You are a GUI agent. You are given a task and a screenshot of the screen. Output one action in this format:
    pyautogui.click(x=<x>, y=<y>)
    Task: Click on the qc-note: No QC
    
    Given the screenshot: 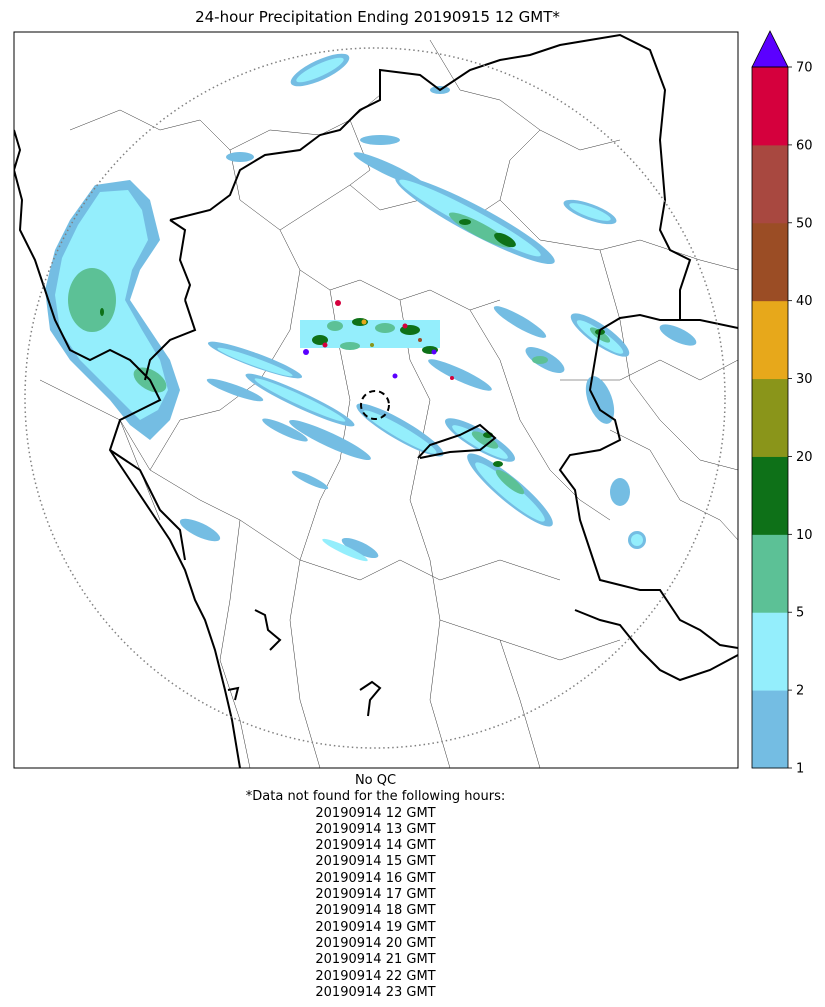 What is the action you would take?
    pyautogui.click(x=375, y=780)
    